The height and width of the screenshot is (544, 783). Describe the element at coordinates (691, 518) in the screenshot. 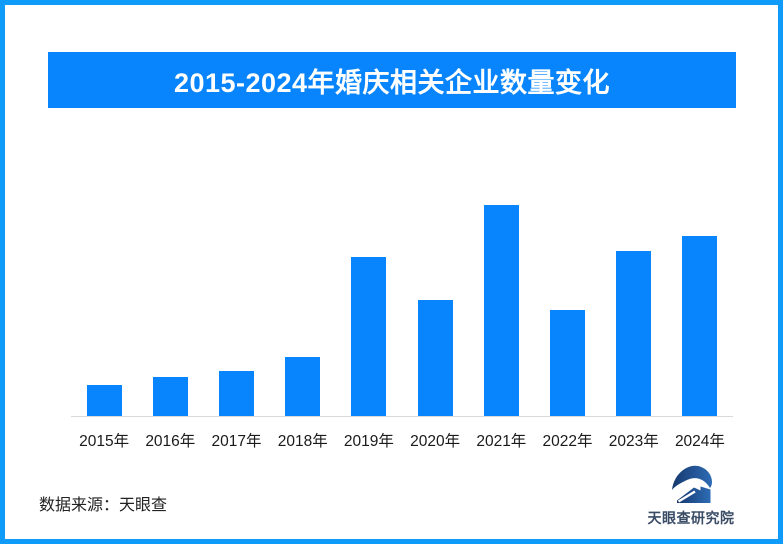

I see `brand-name: 天眼查研究院` at that location.